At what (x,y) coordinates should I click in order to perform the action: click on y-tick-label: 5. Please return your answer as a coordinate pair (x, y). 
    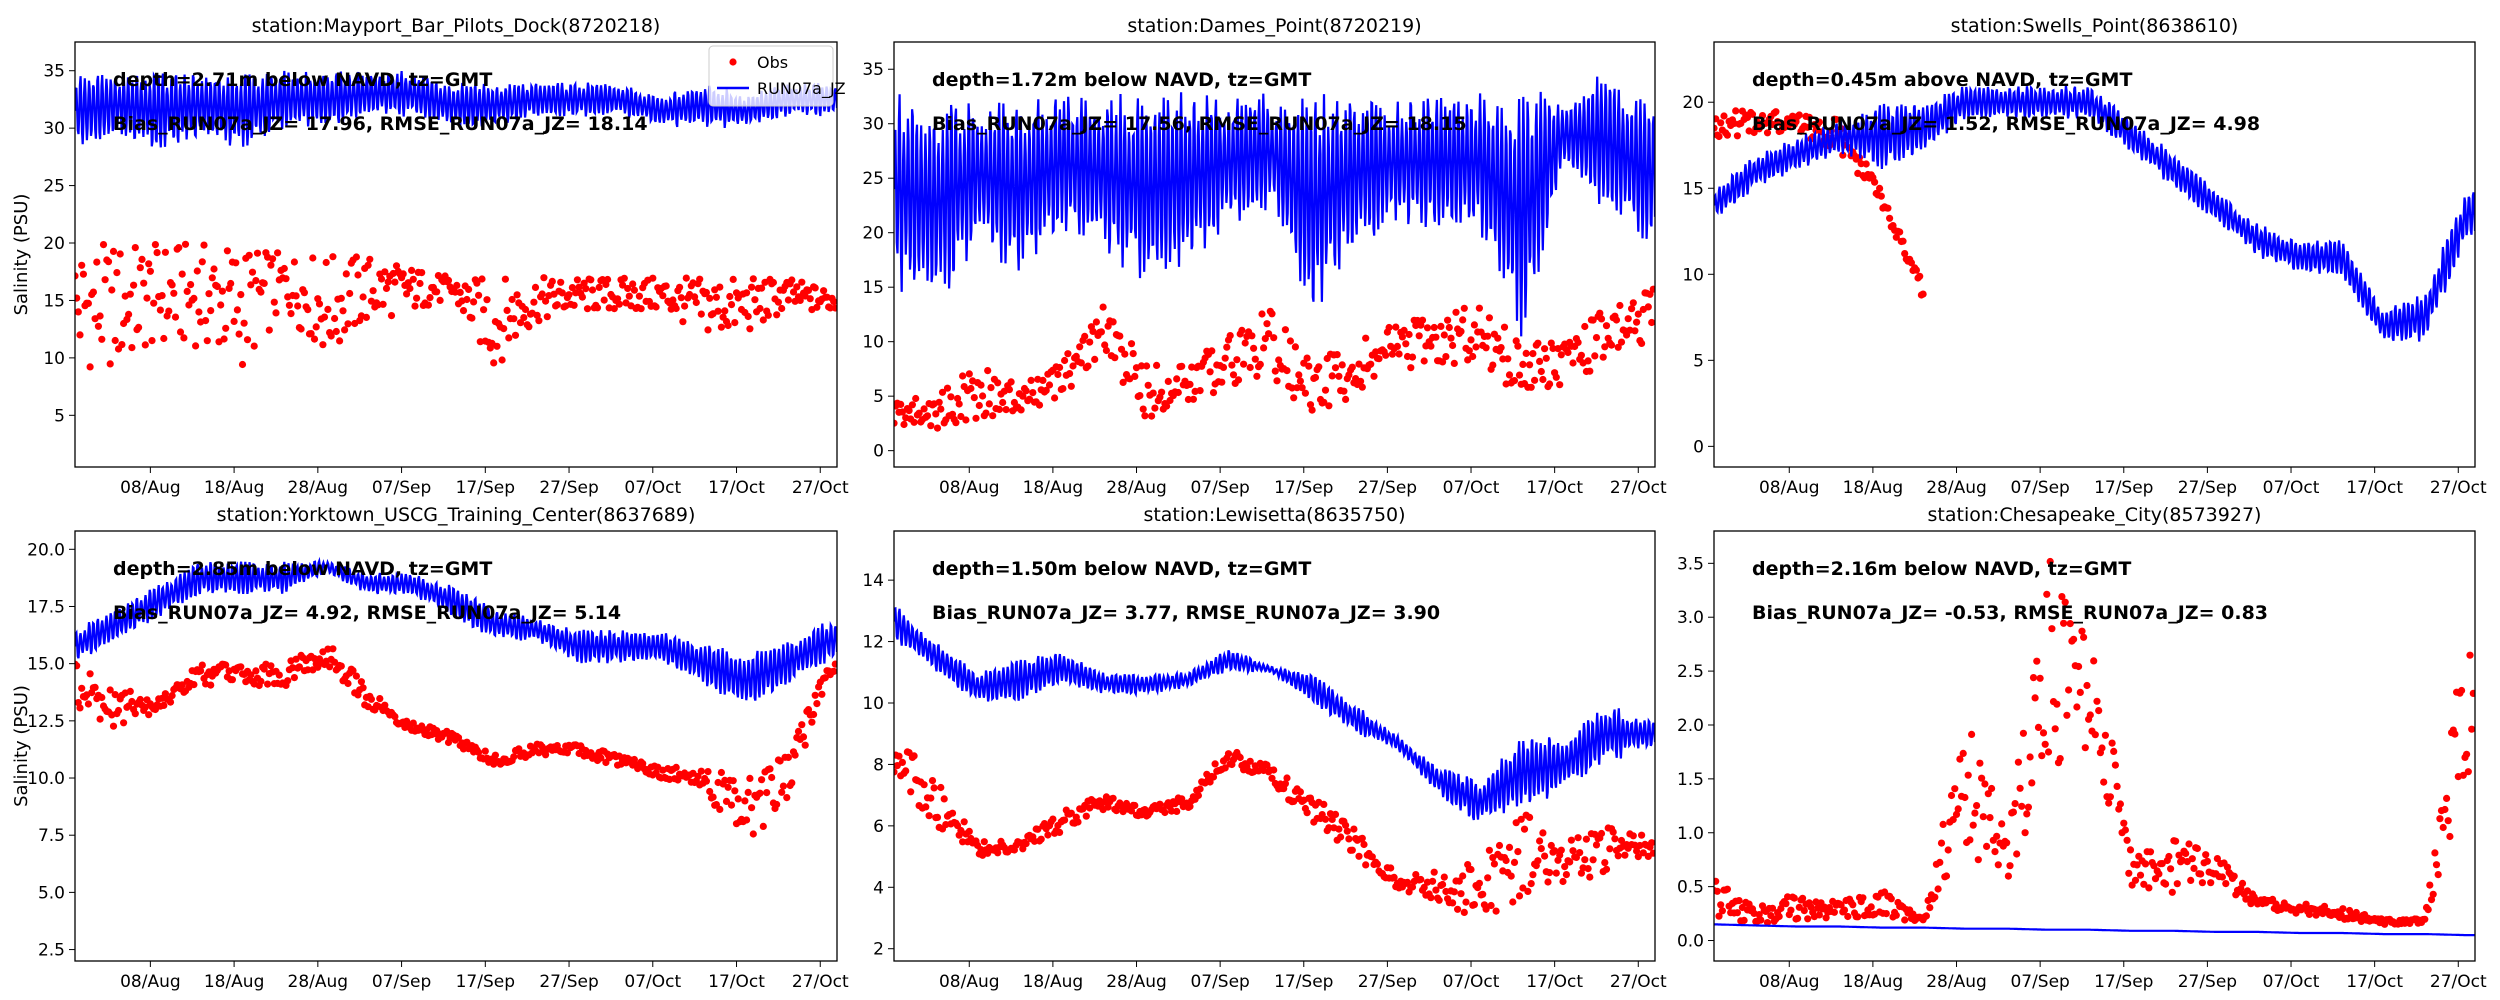
    Looking at the image, I should click on (1698, 361).